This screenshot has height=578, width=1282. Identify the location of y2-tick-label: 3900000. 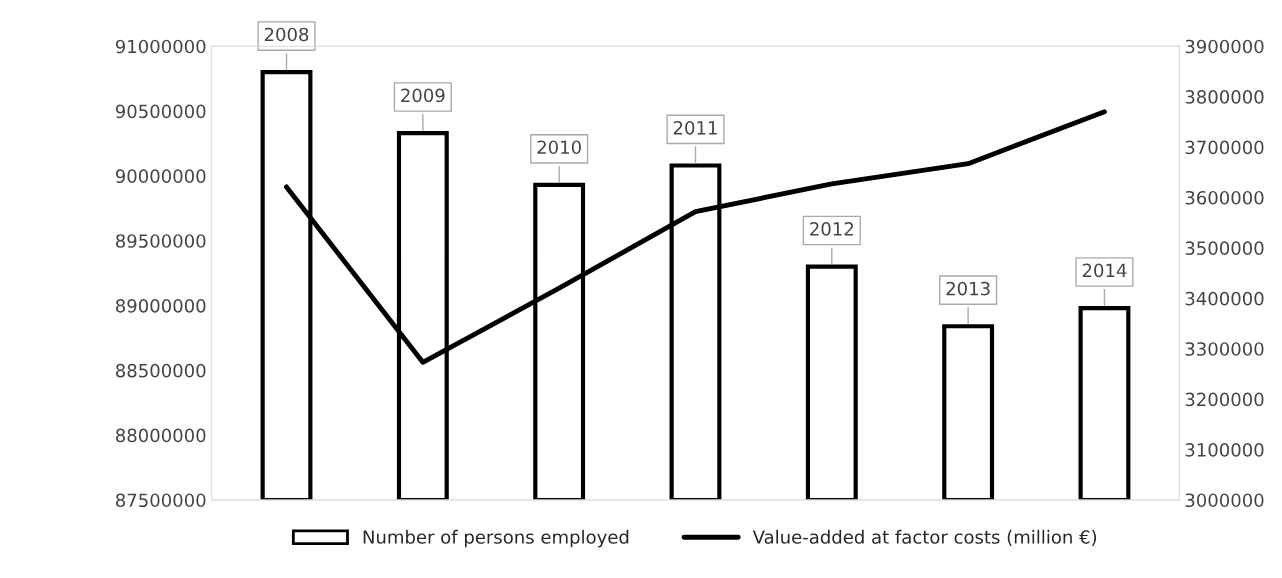
(1224, 46).